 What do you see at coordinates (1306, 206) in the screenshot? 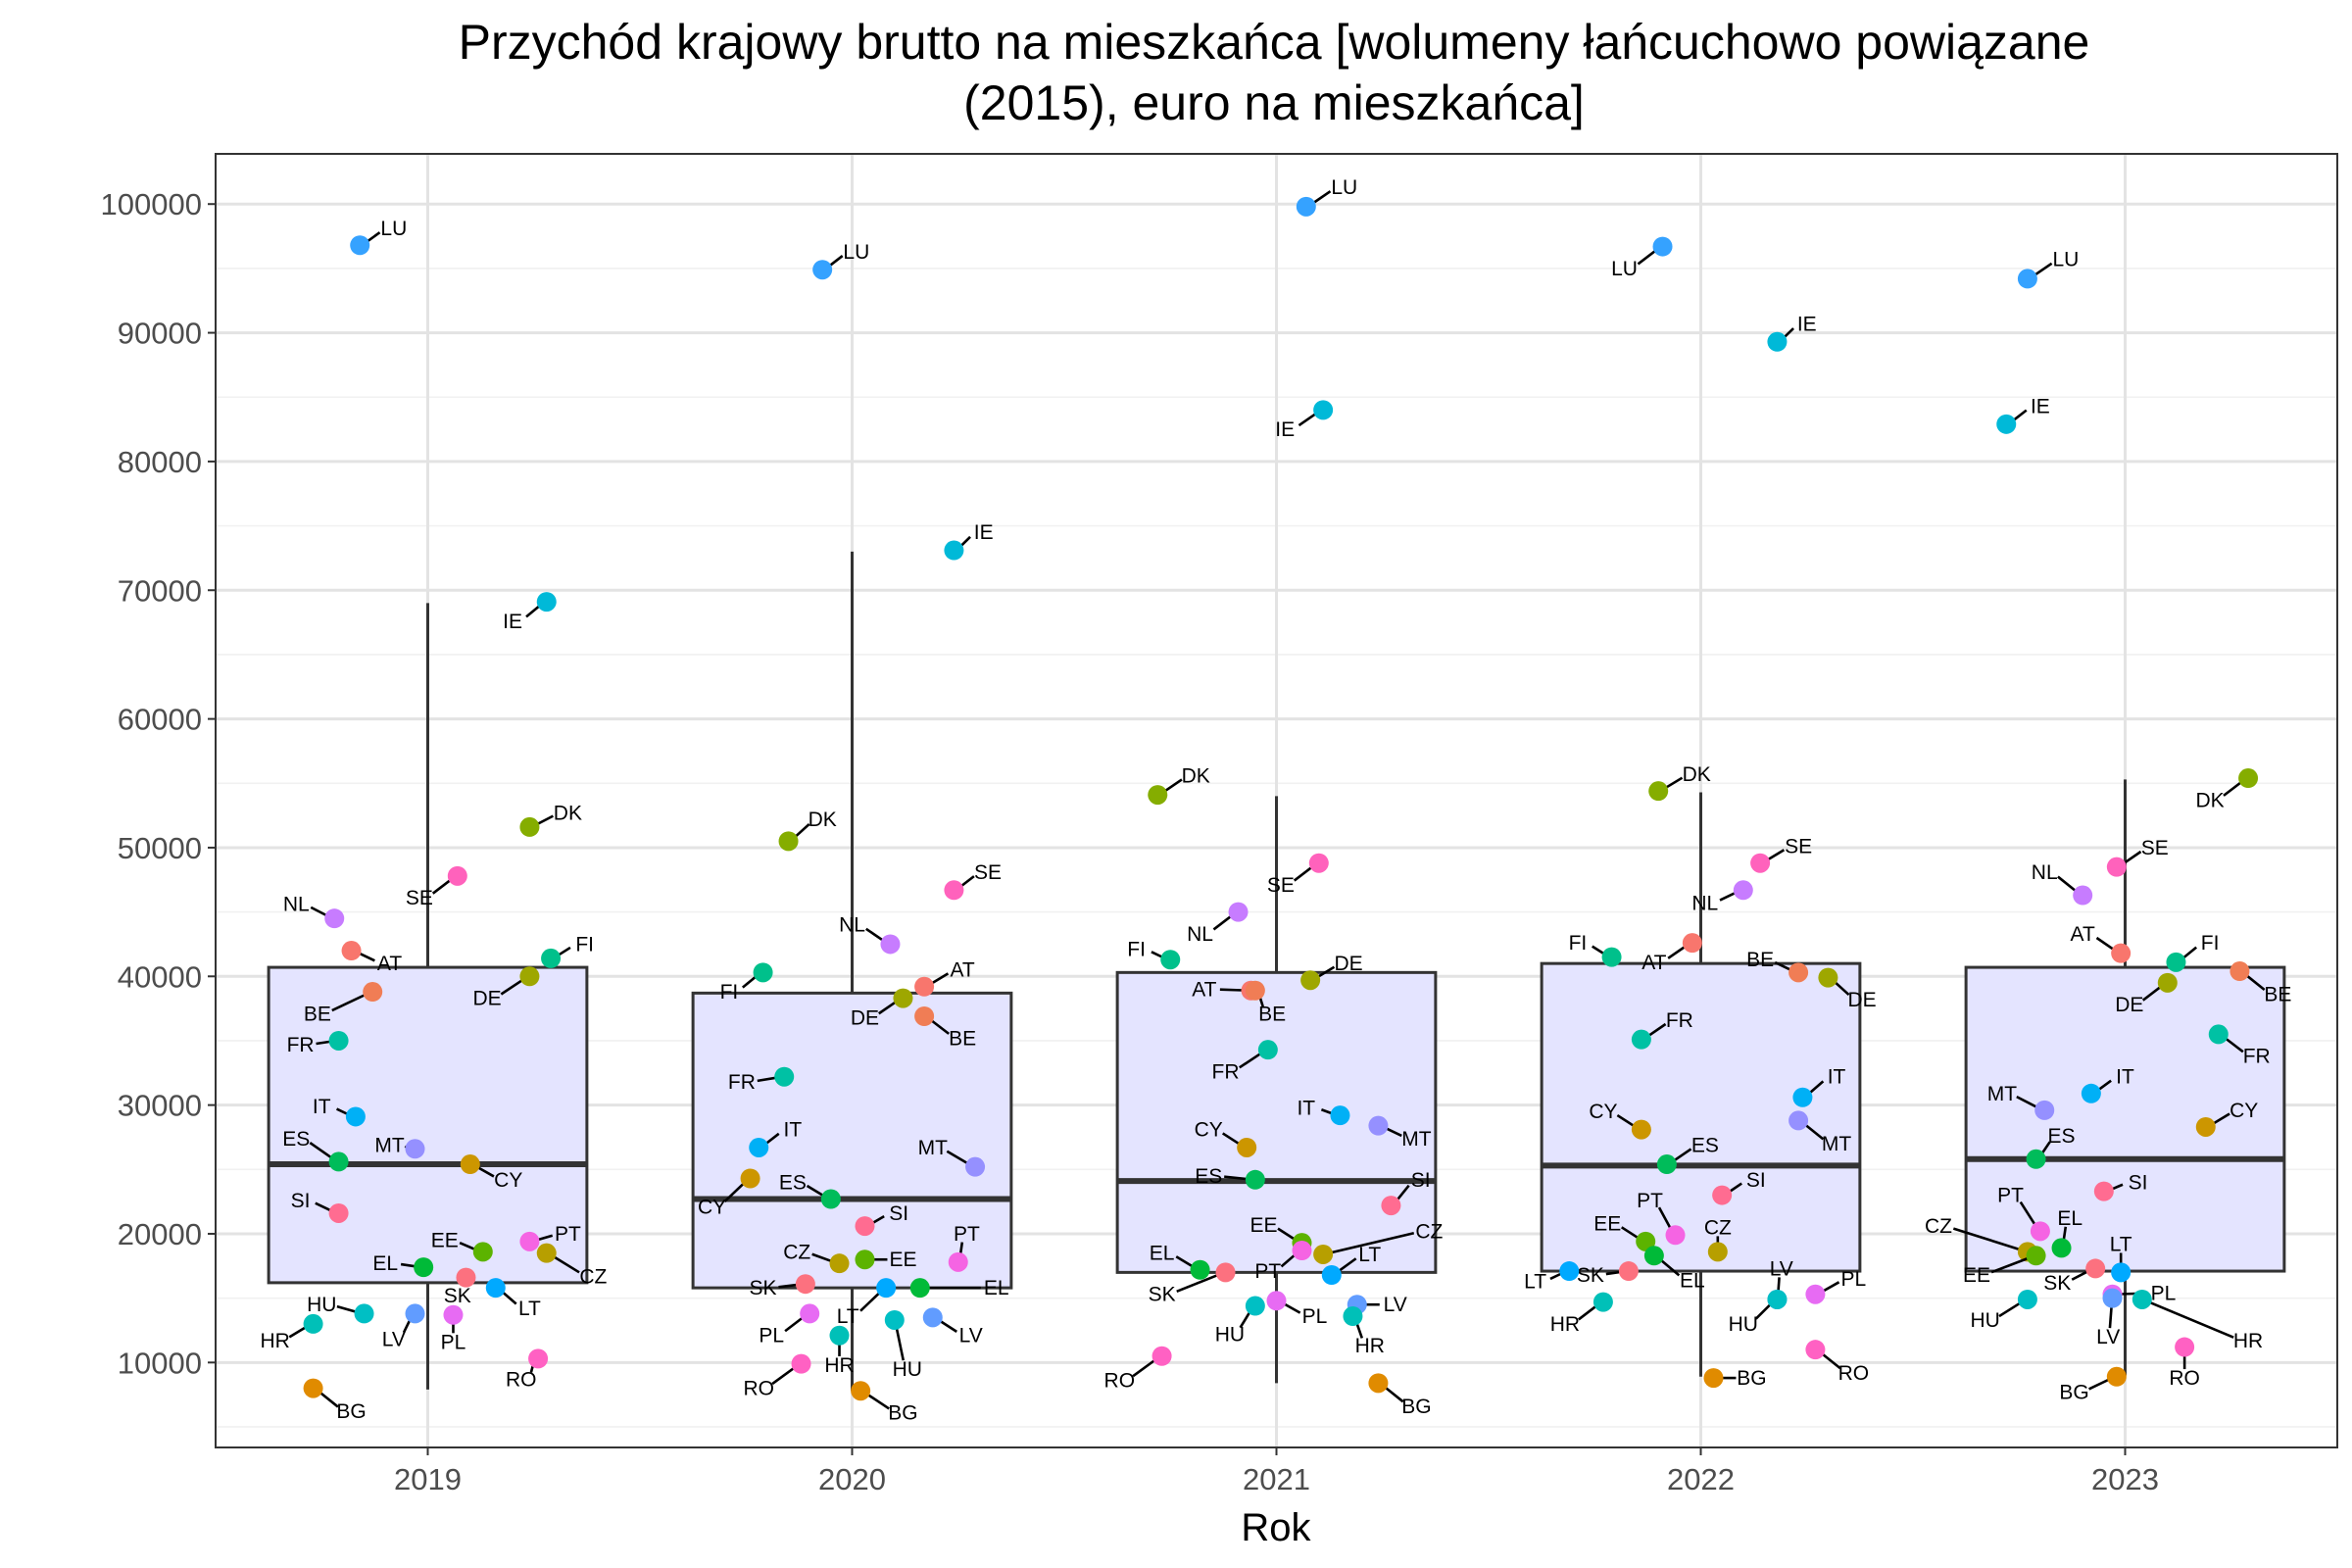
I see `point-LU-2021` at bounding box center [1306, 206].